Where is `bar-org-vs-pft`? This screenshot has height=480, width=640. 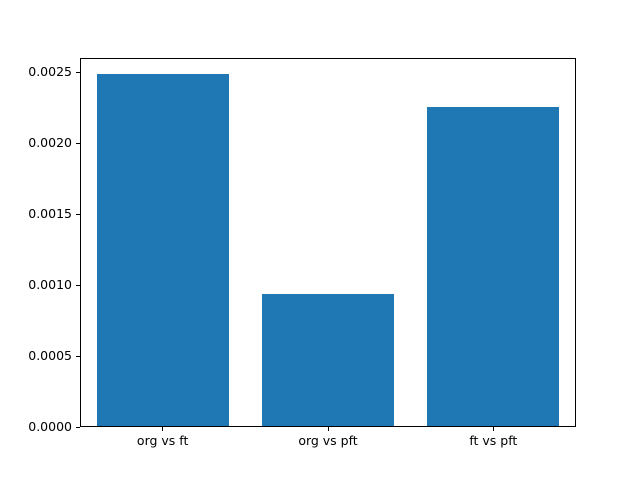 bar-org-vs-pft is located at coordinates (328, 360).